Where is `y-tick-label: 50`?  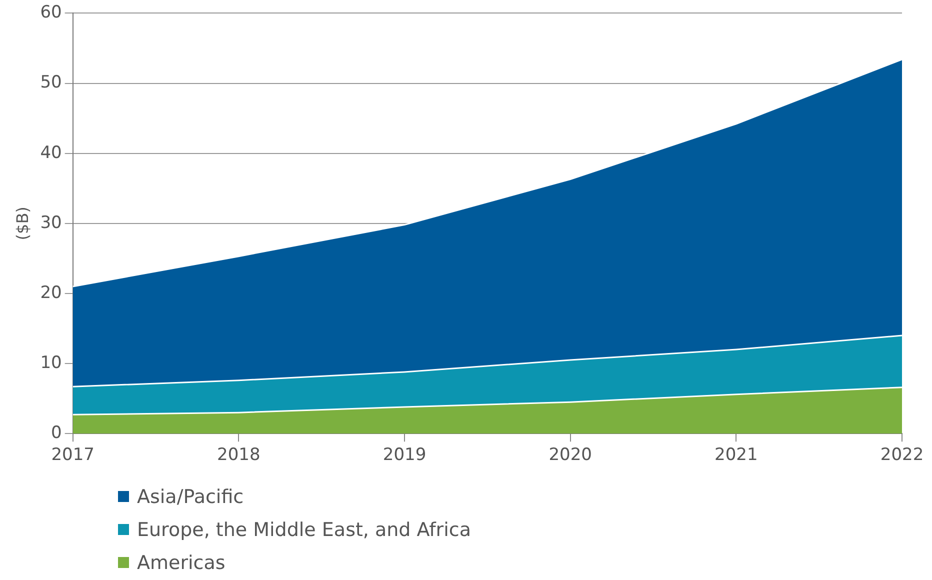 y-tick-label: 50 is located at coordinates (51, 82).